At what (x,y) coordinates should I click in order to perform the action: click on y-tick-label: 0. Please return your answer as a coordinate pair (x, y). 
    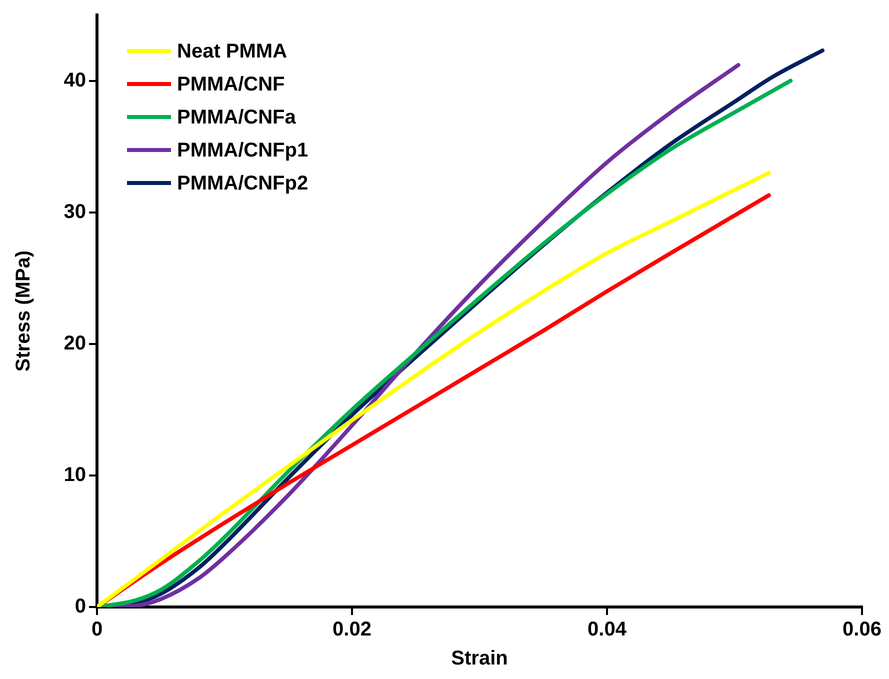
    Looking at the image, I should click on (80, 607).